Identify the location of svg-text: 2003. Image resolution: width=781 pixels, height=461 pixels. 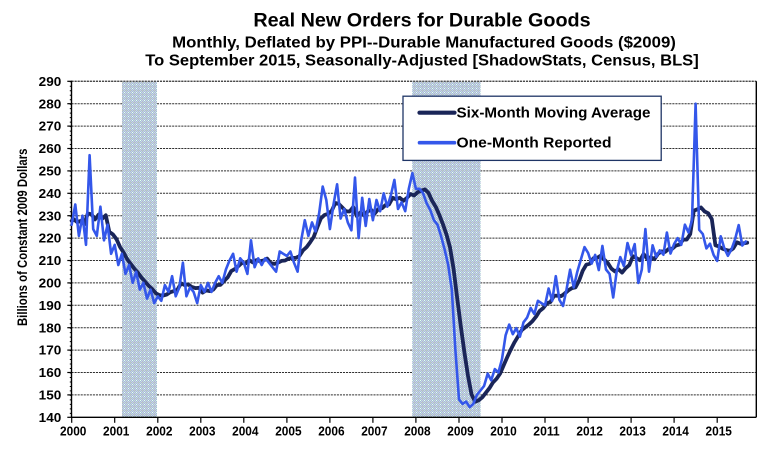
(202, 431).